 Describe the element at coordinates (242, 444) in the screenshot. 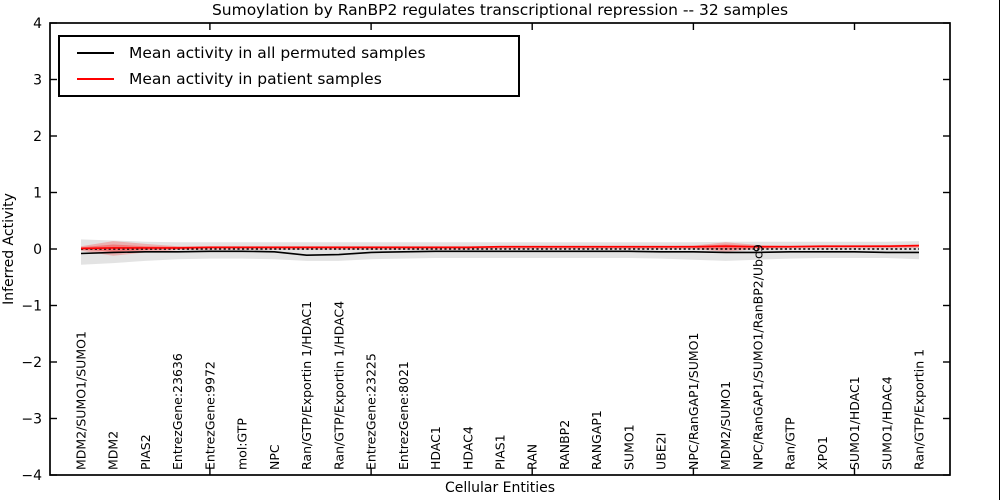

I see `x-category-label: mol:GTP` at that location.